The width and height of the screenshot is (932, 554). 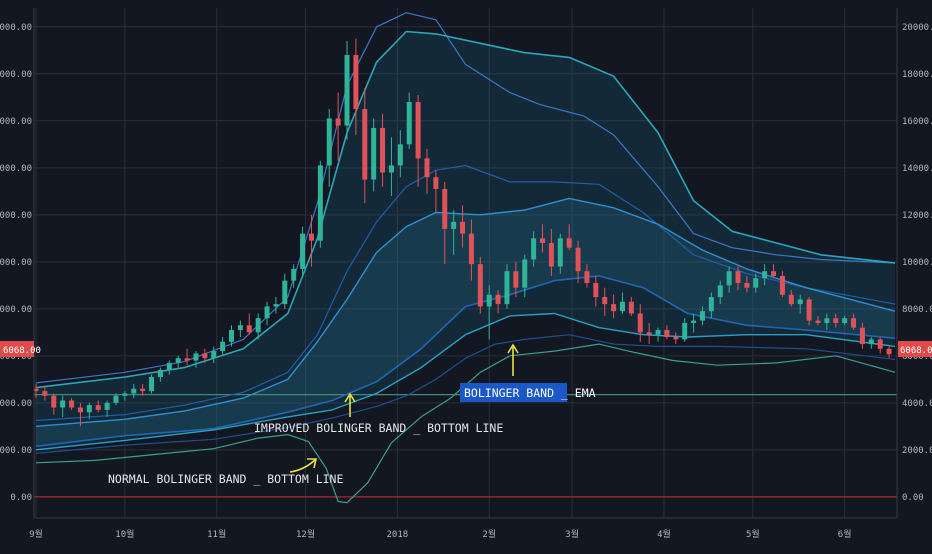 I want to click on y-tick-label-right: 16000.00, so click(x=917, y=122).